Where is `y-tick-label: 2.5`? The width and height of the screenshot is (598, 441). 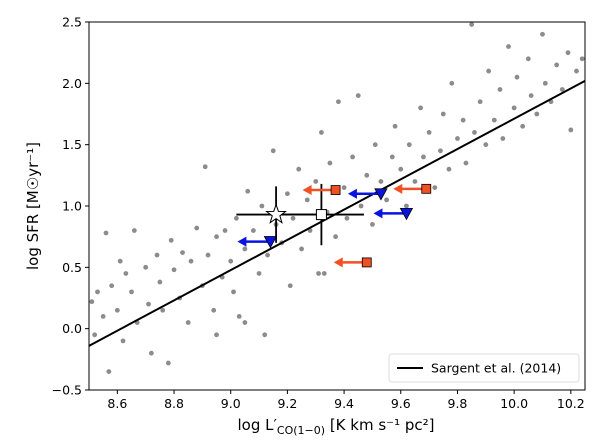
y-tick-label: 2.5 is located at coordinates (72, 22).